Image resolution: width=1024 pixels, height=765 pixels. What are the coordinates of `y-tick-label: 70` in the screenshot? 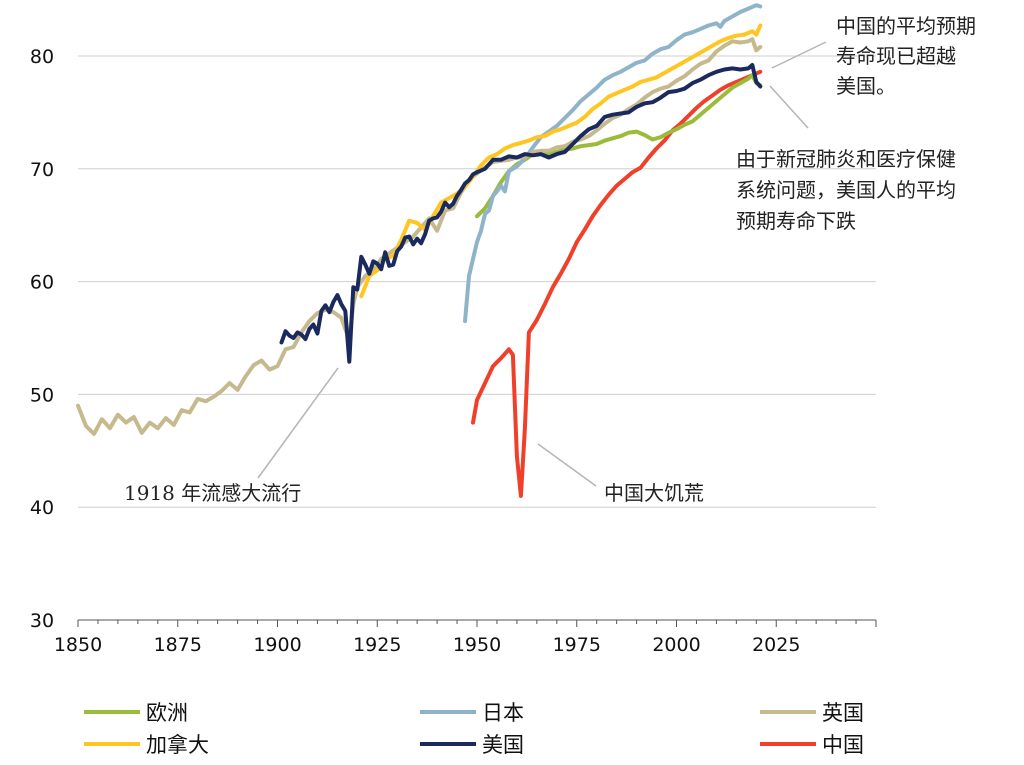 It's located at (42, 170).